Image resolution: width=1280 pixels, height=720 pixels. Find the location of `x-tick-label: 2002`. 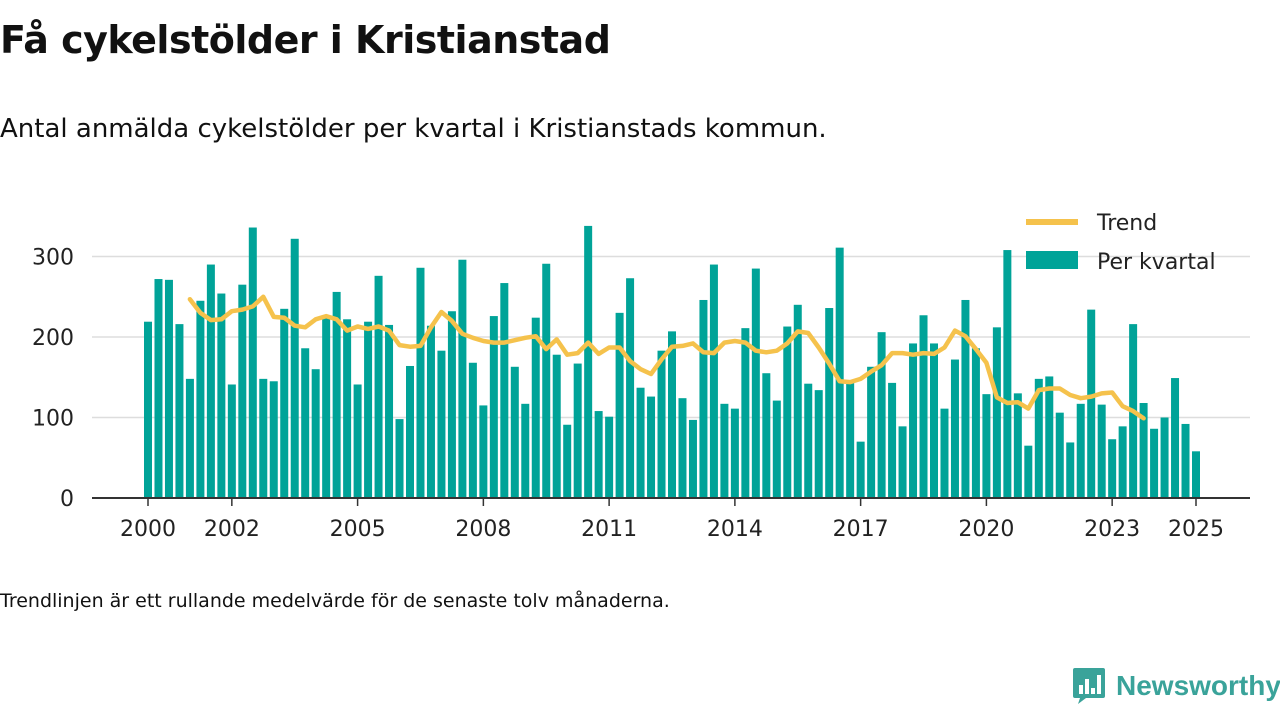

x-tick-label: 2002 is located at coordinates (232, 529).